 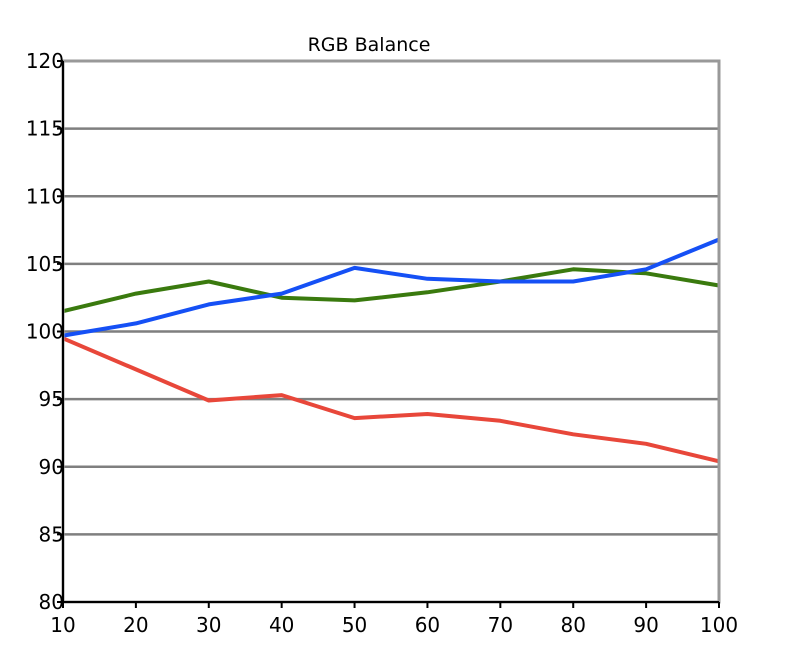 I want to click on x-tick-label: 30, so click(x=208, y=625).